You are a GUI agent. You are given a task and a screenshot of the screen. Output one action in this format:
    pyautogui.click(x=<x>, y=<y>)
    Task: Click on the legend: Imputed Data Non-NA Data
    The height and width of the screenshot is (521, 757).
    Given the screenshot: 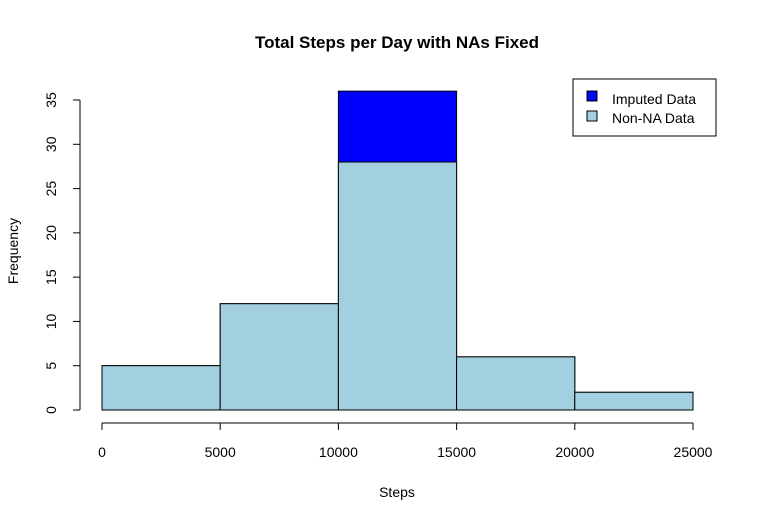 What is the action you would take?
    pyautogui.click(x=644, y=107)
    